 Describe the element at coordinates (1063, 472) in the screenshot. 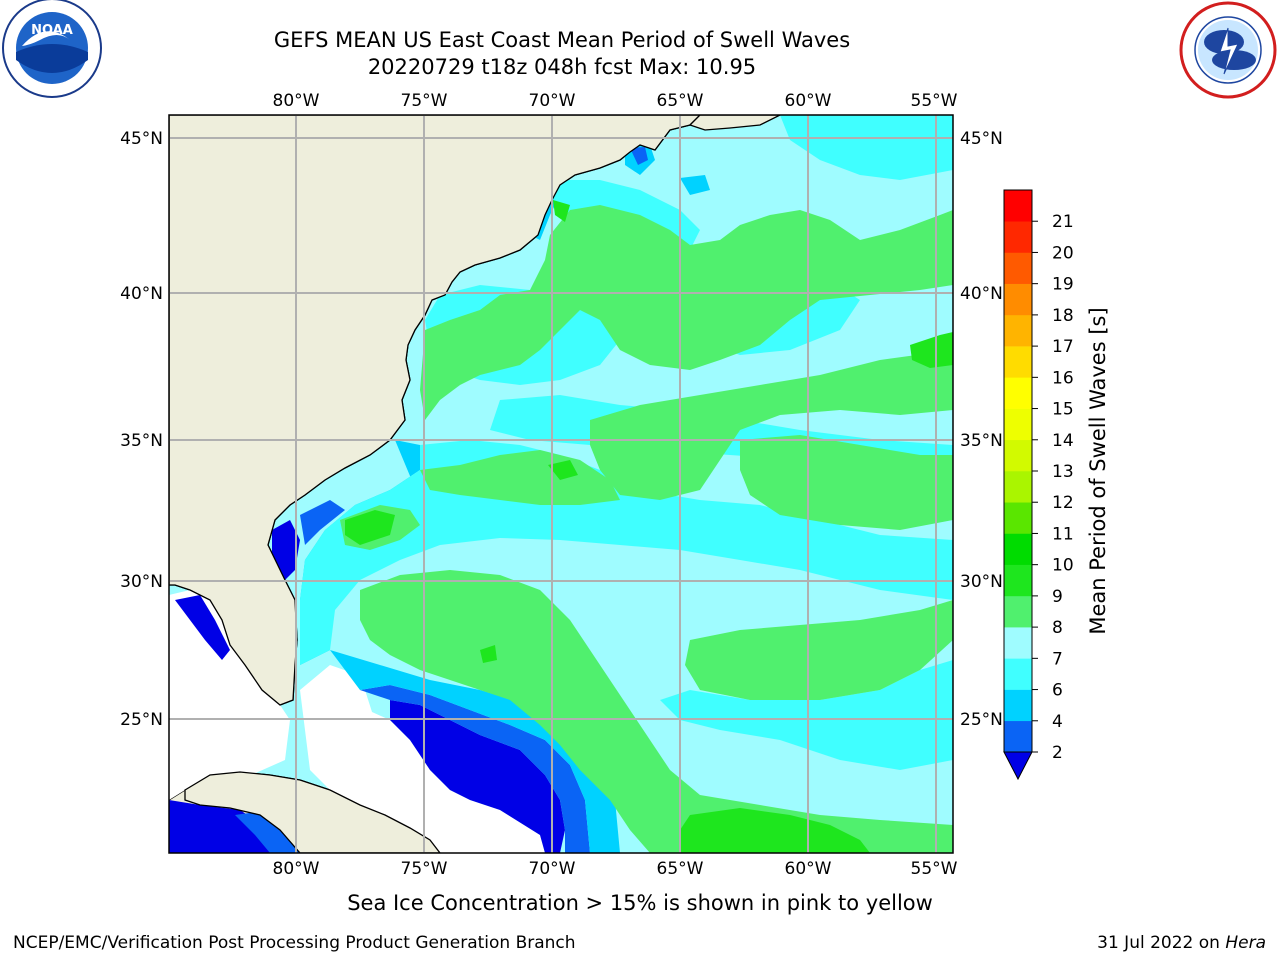

I see `colorbar-tick-label: 13` at that location.